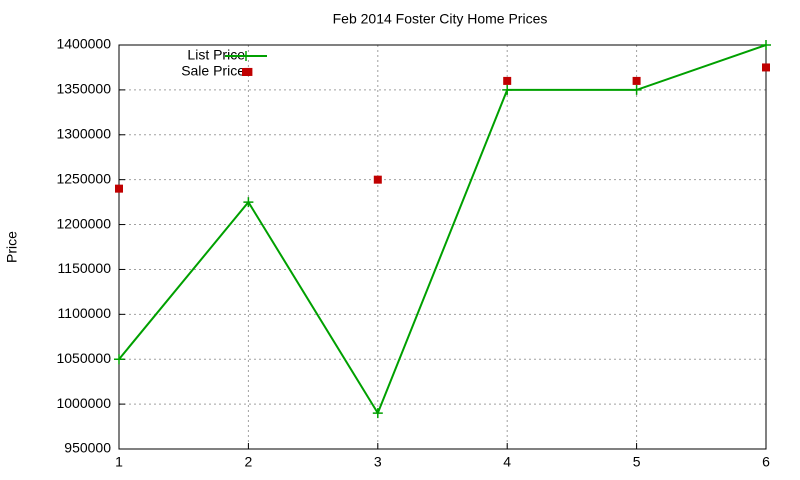  Describe the element at coordinates (85, 268) in the screenshot. I see `y-tick-label: 1150000` at that location.